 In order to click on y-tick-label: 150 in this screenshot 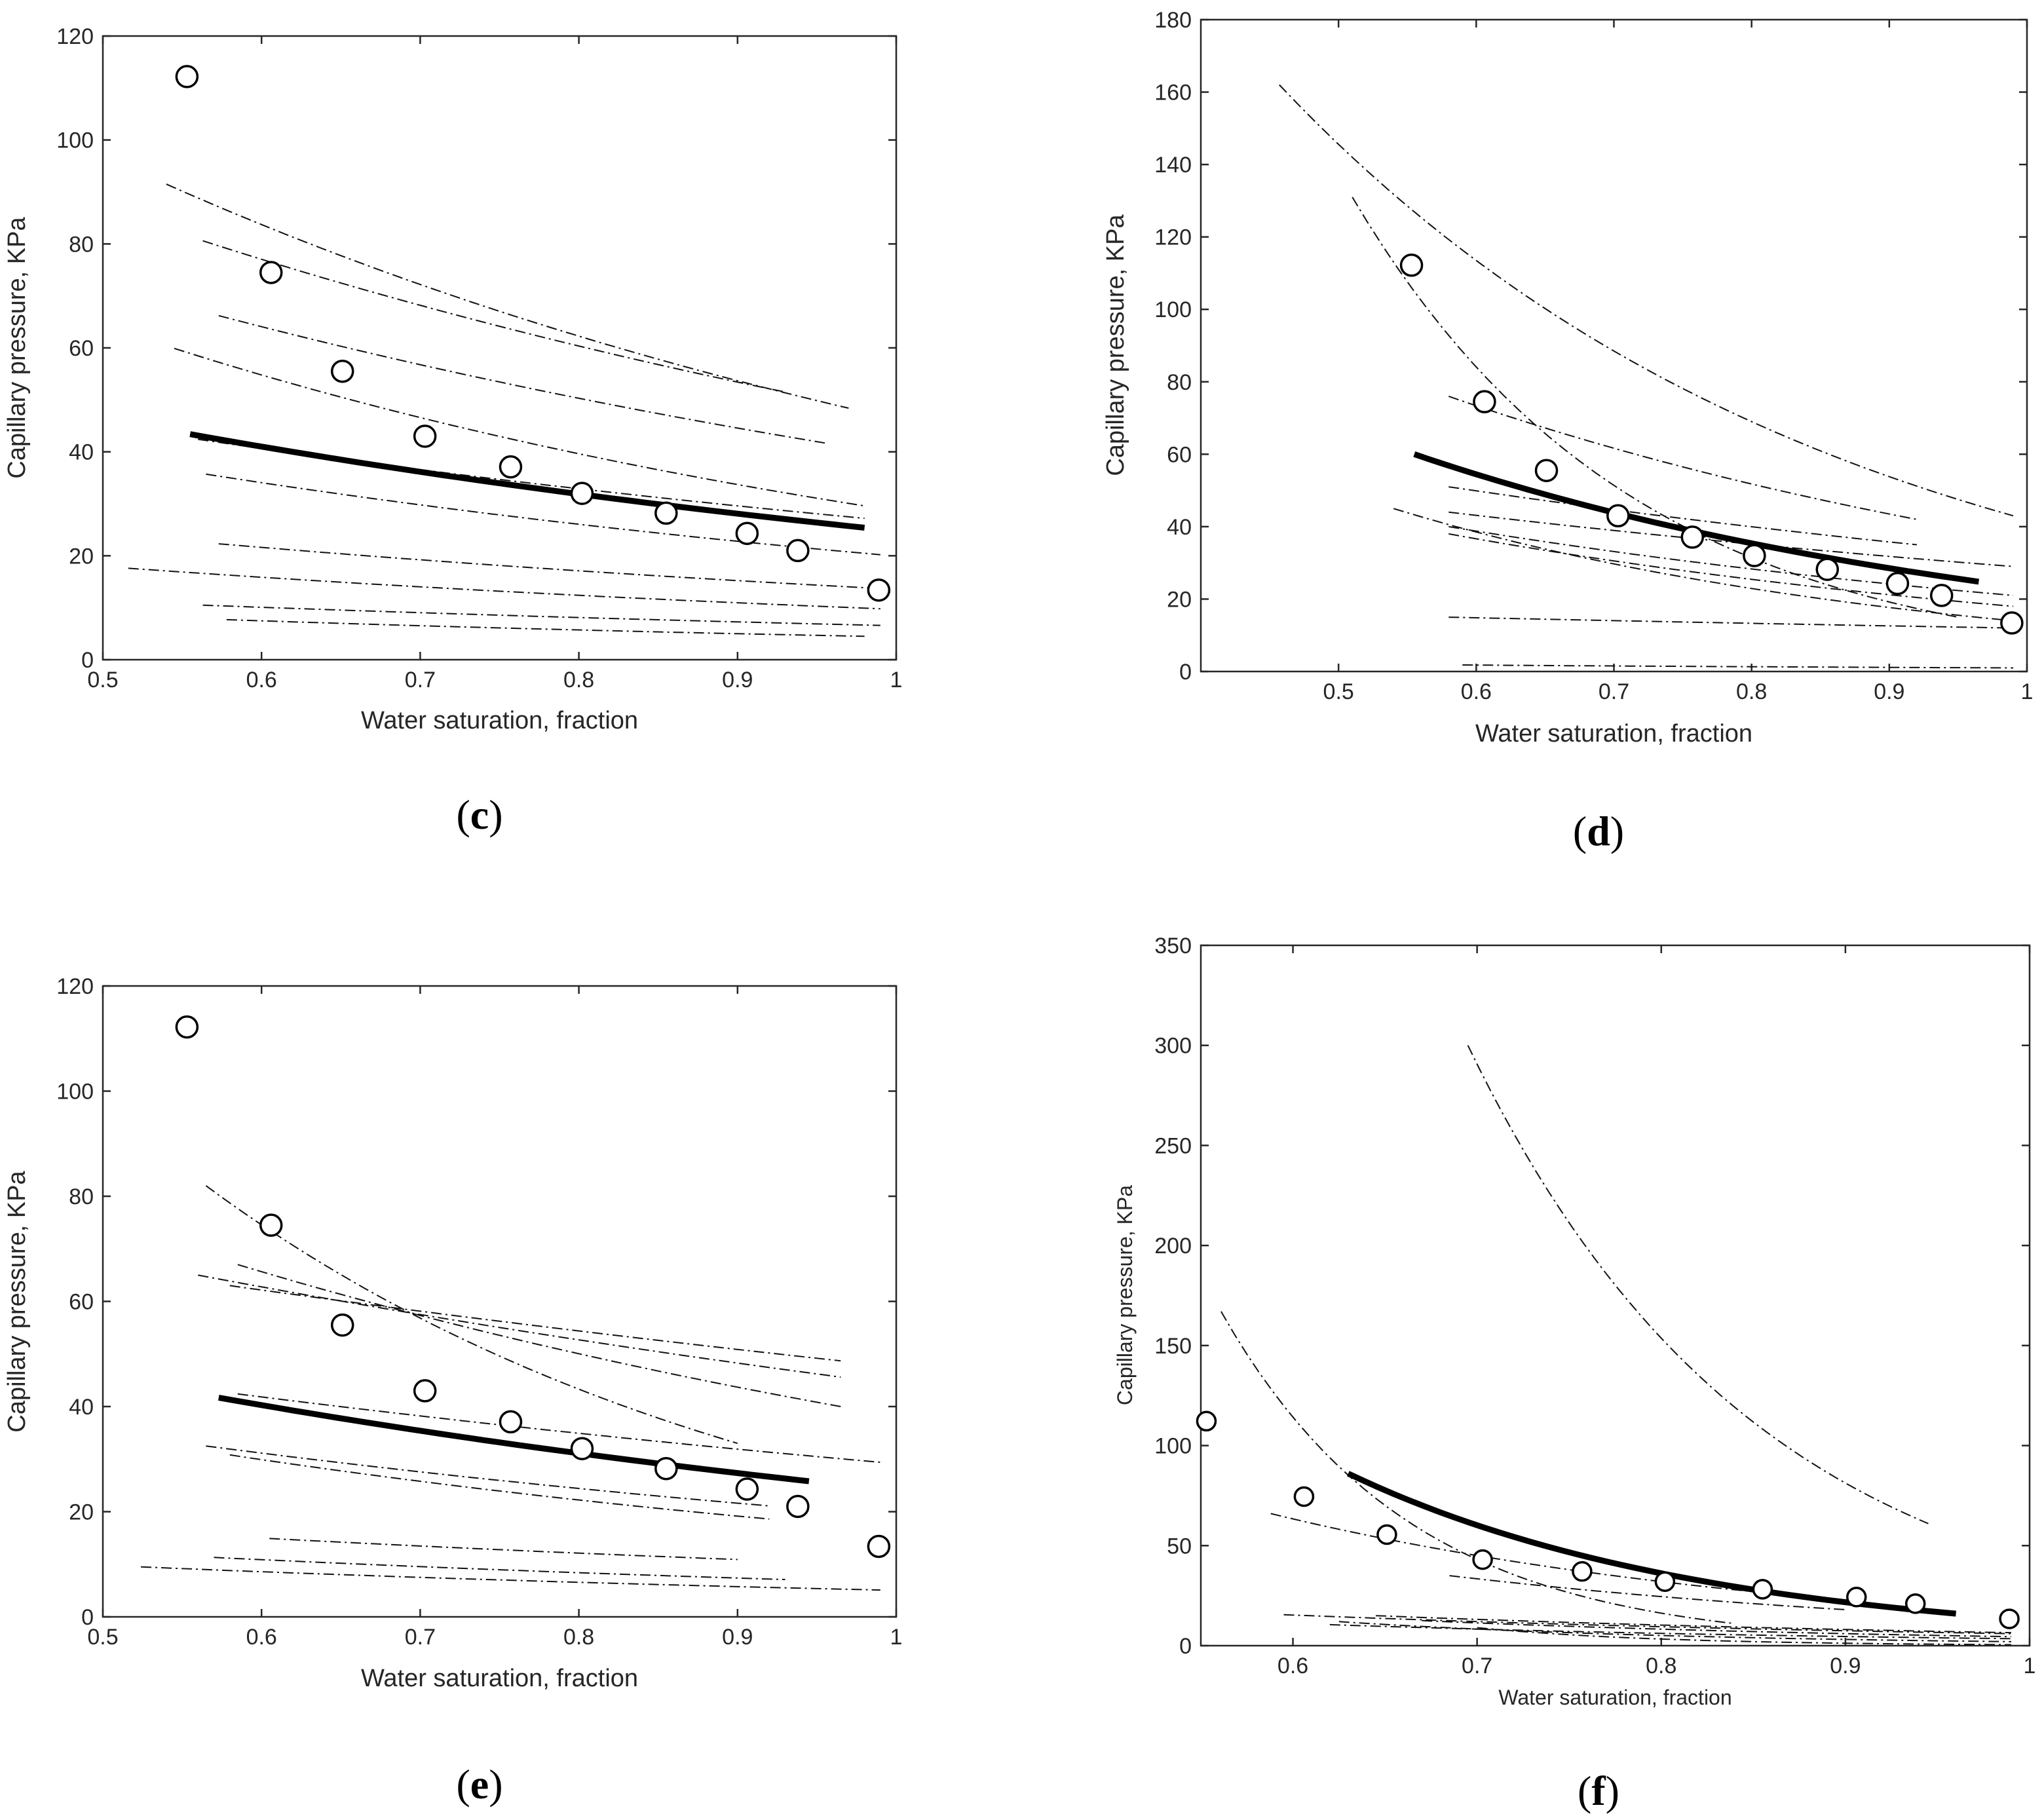, I will do `click(1173, 1346)`.